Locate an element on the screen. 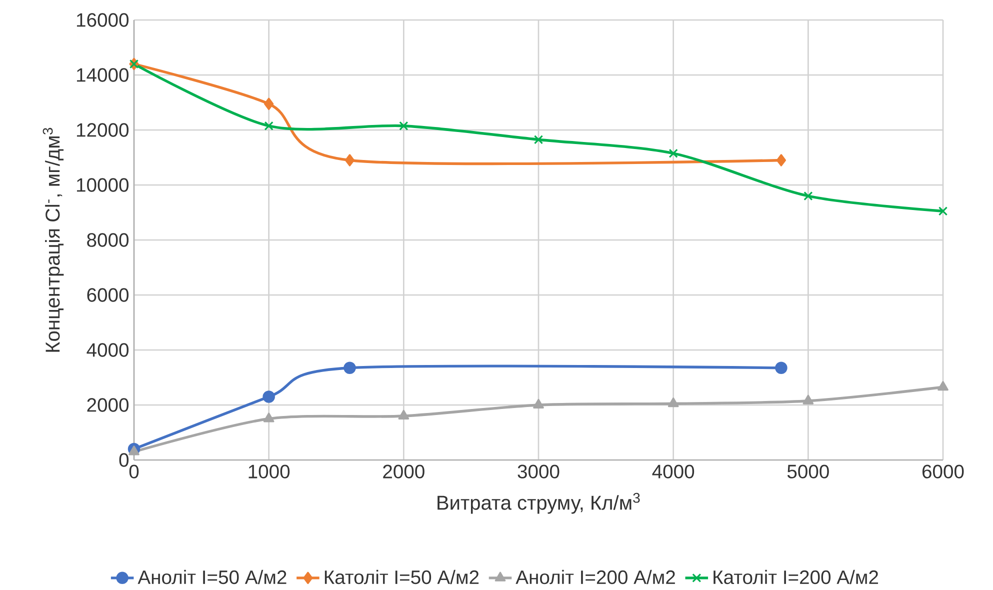  x-tick-label: 0 is located at coordinates (134, 471).